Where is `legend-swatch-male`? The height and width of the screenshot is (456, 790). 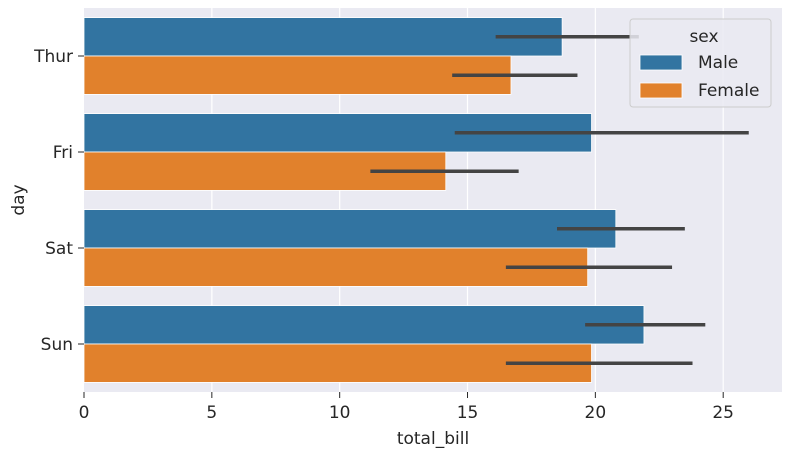
legend-swatch-male is located at coordinates (661, 62).